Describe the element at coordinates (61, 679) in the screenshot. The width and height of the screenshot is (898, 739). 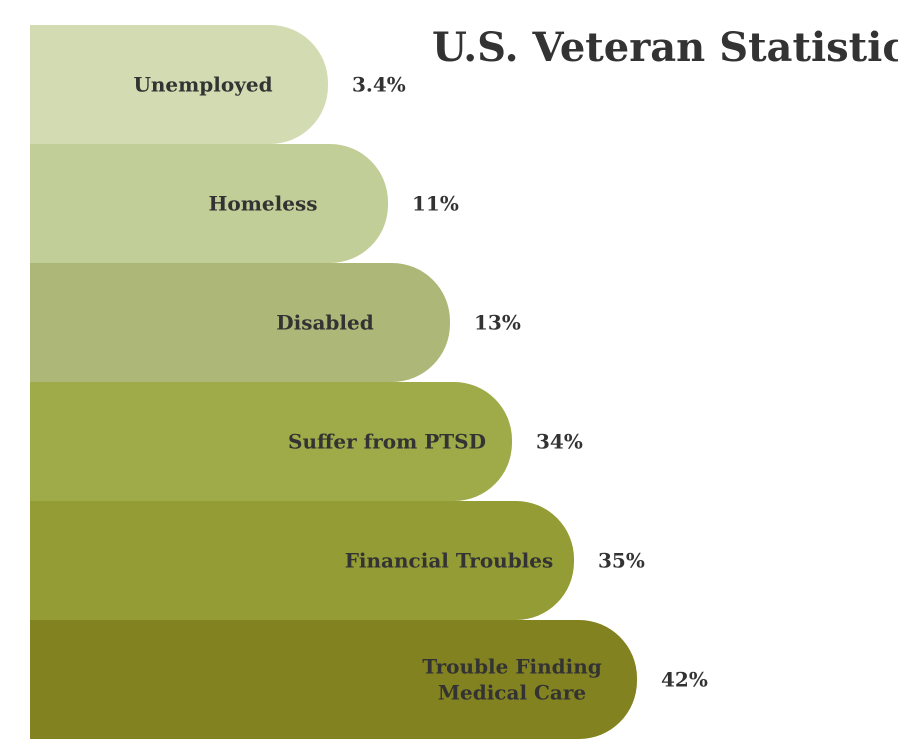
I see `bar-6-left-edge` at that location.